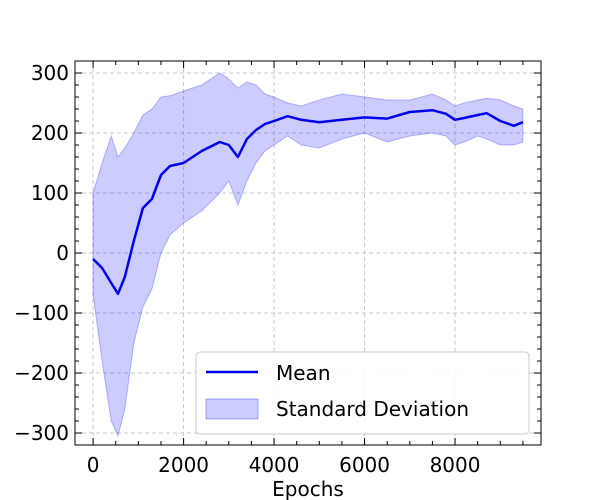 The image size is (600, 500). Describe the element at coordinates (93, 465) in the screenshot. I see `x-tick-label-0: 0` at that location.